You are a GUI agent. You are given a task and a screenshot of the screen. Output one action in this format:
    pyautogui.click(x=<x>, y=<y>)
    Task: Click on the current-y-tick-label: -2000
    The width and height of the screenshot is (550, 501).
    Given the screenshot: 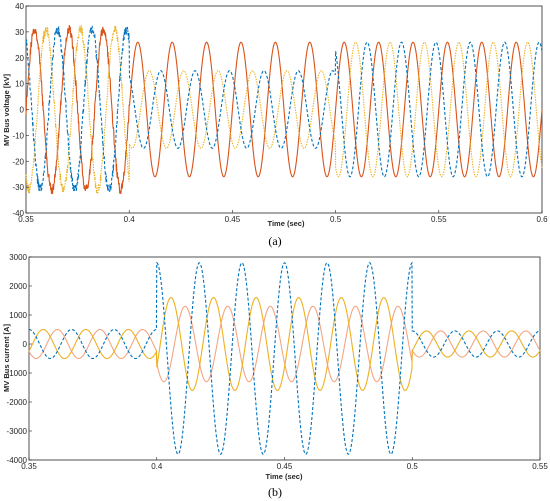 What is the action you would take?
    pyautogui.click(x=17, y=402)
    